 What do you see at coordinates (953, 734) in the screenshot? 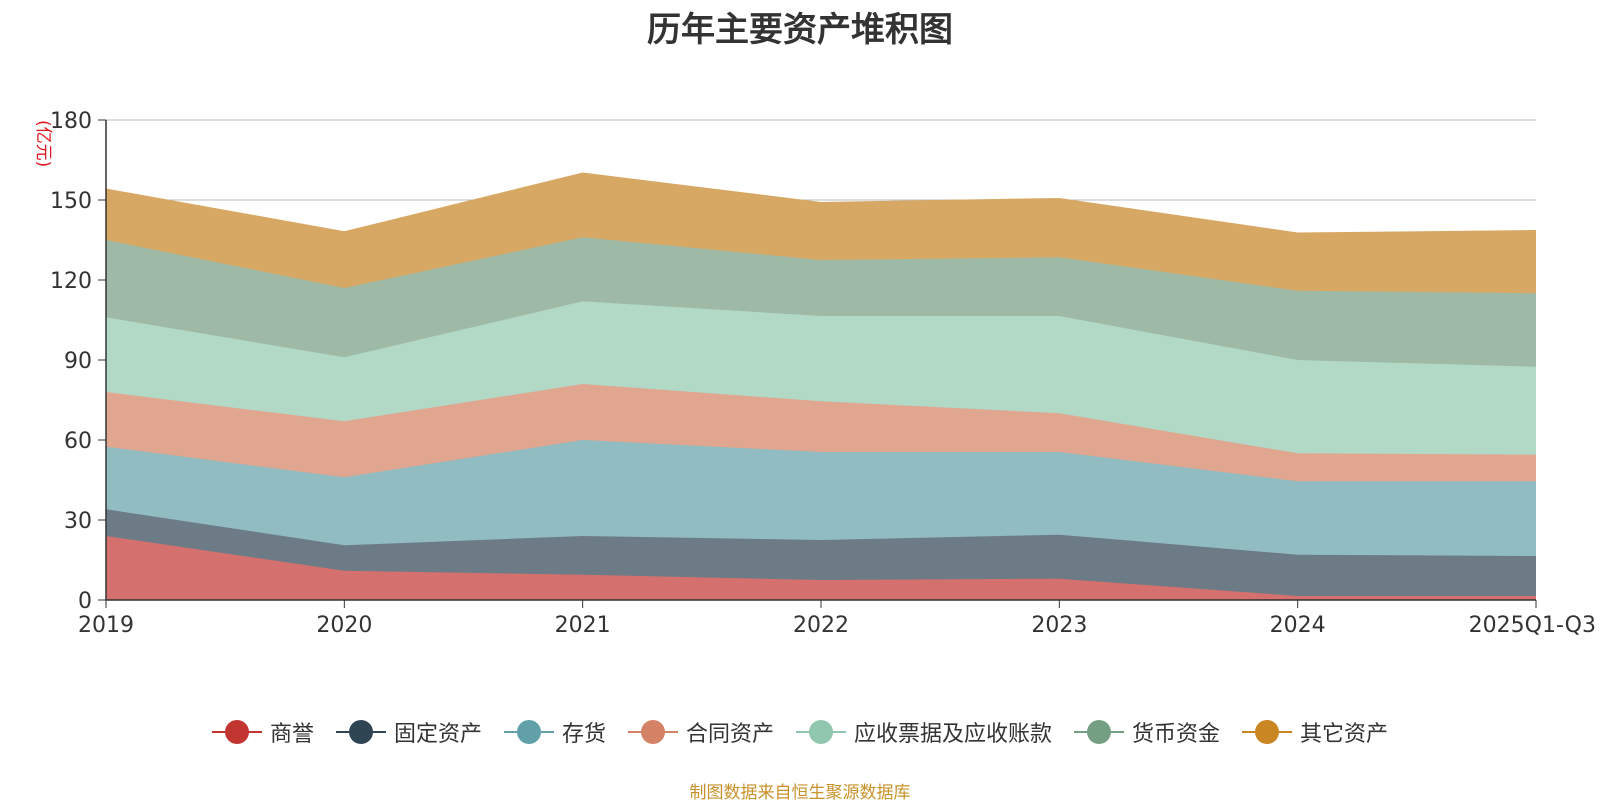
I see `legend-label: 应收票据及应收账款` at bounding box center [953, 734].